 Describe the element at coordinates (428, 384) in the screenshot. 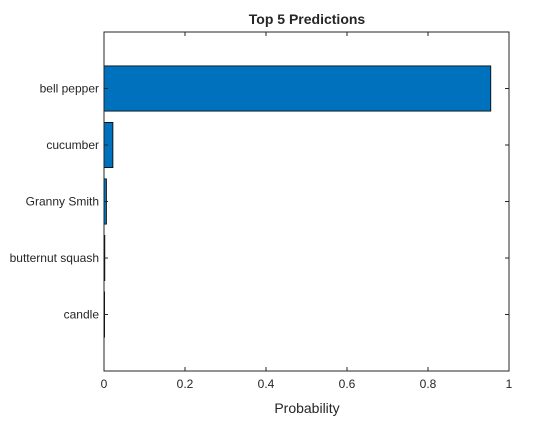

I see `x-tick-label: 0.8` at that location.